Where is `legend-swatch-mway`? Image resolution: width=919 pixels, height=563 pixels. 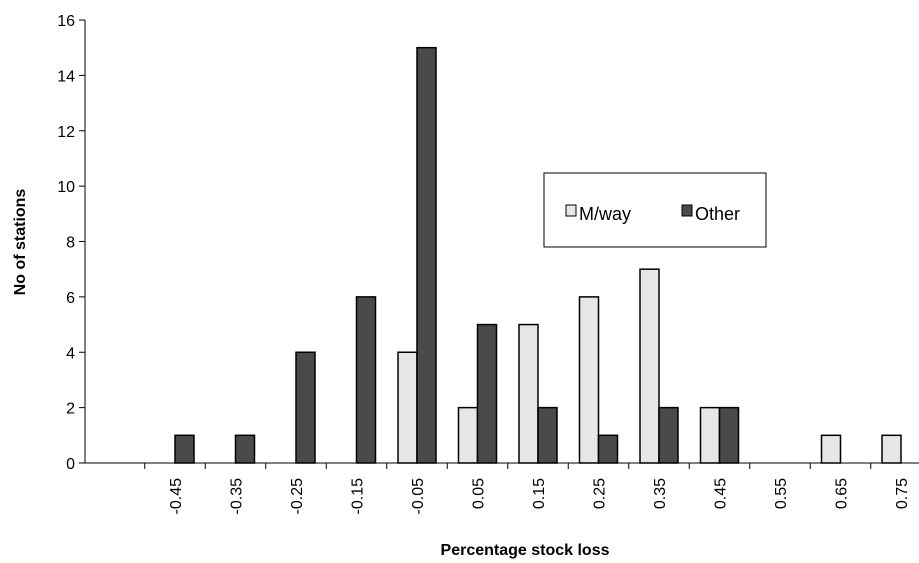
legend-swatch-mway is located at coordinates (571, 210).